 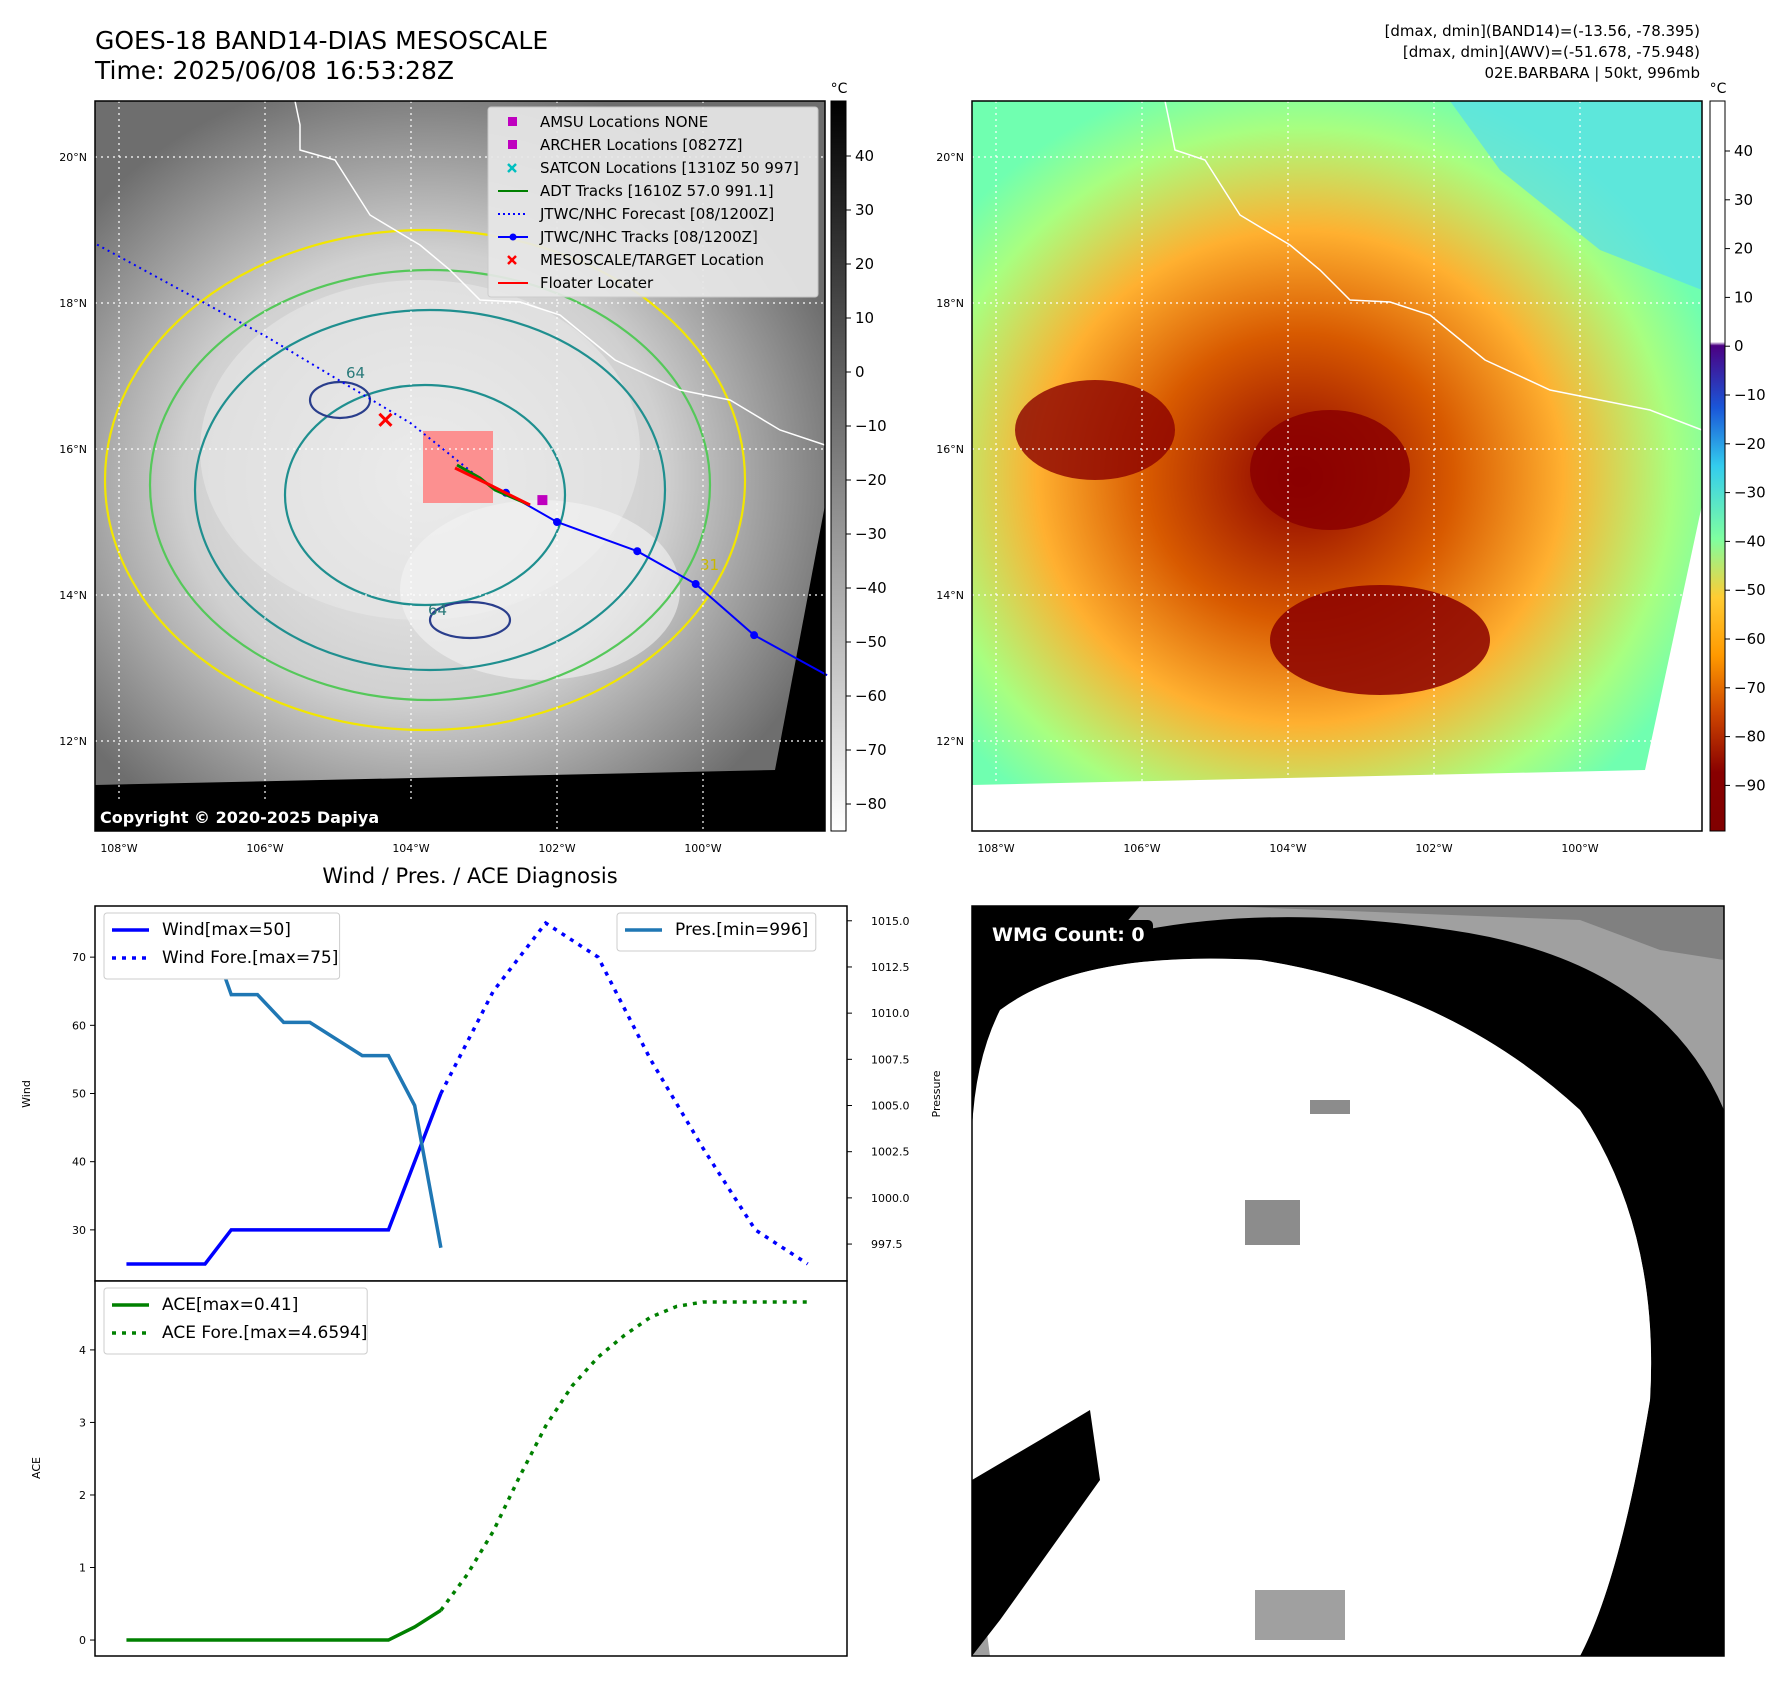 What do you see at coordinates (26, 1094) in the screenshot?
I see `wind-ylabel: Wind` at bounding box center [26, 1094].